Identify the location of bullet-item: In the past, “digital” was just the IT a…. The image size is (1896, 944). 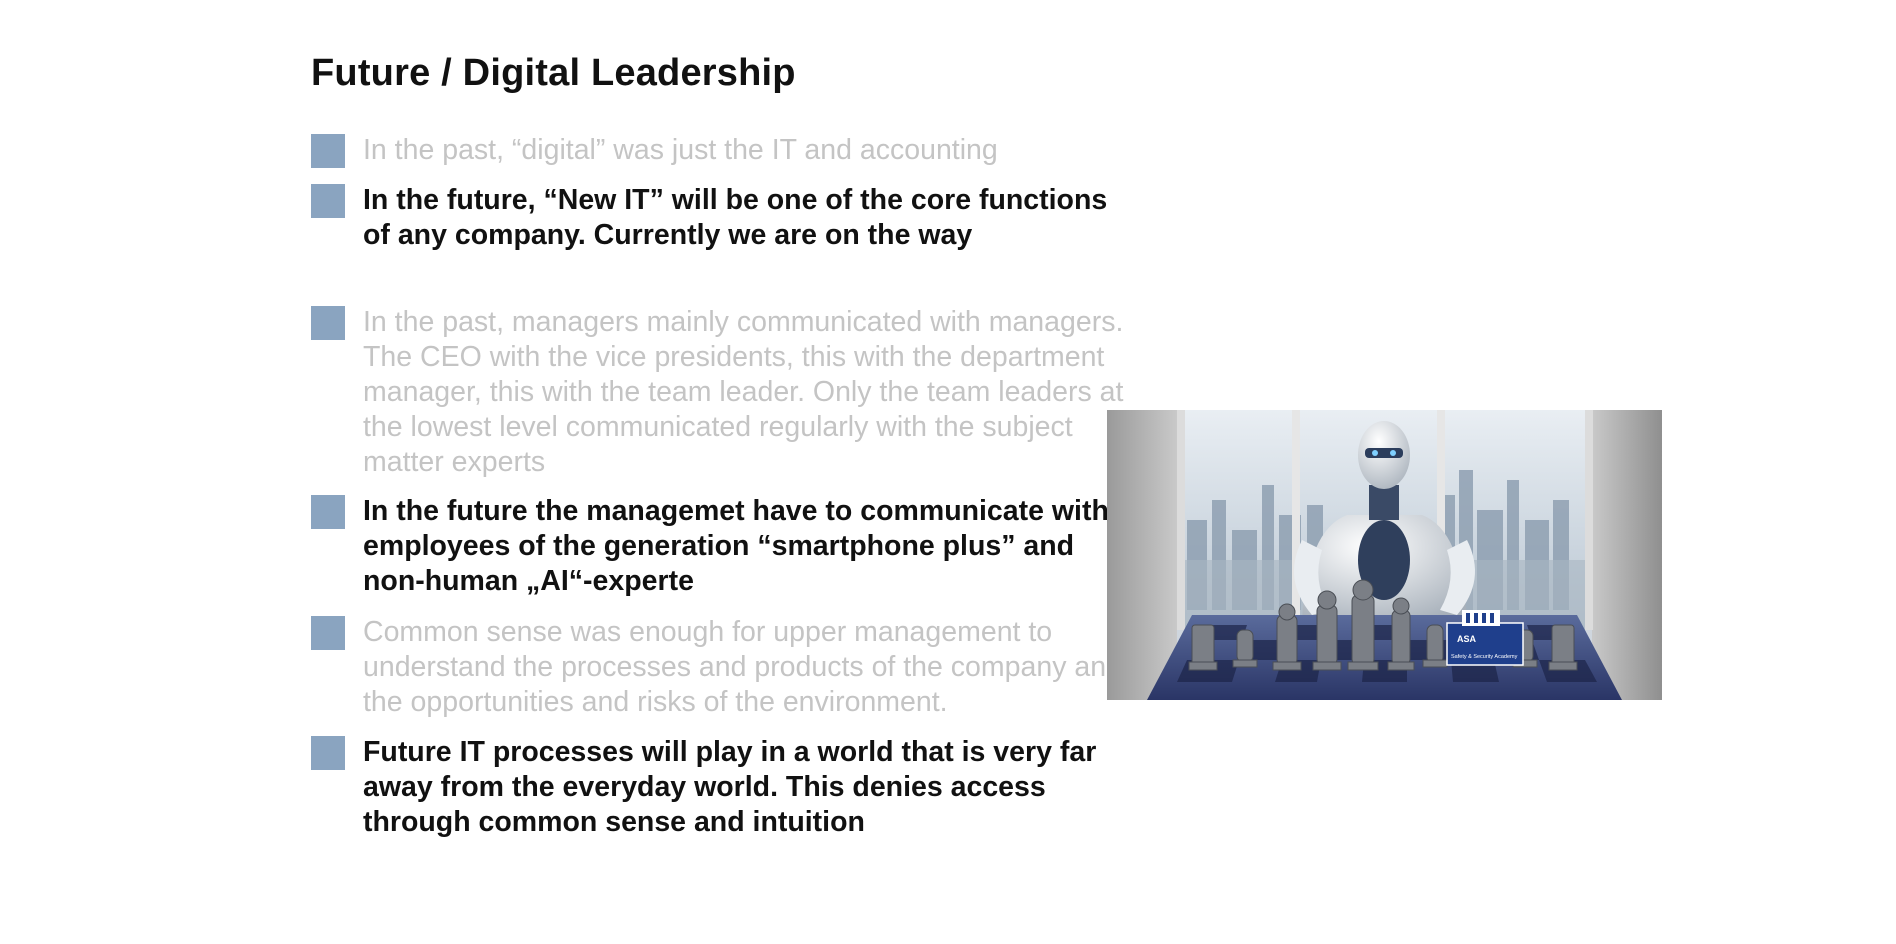
(722, 150).